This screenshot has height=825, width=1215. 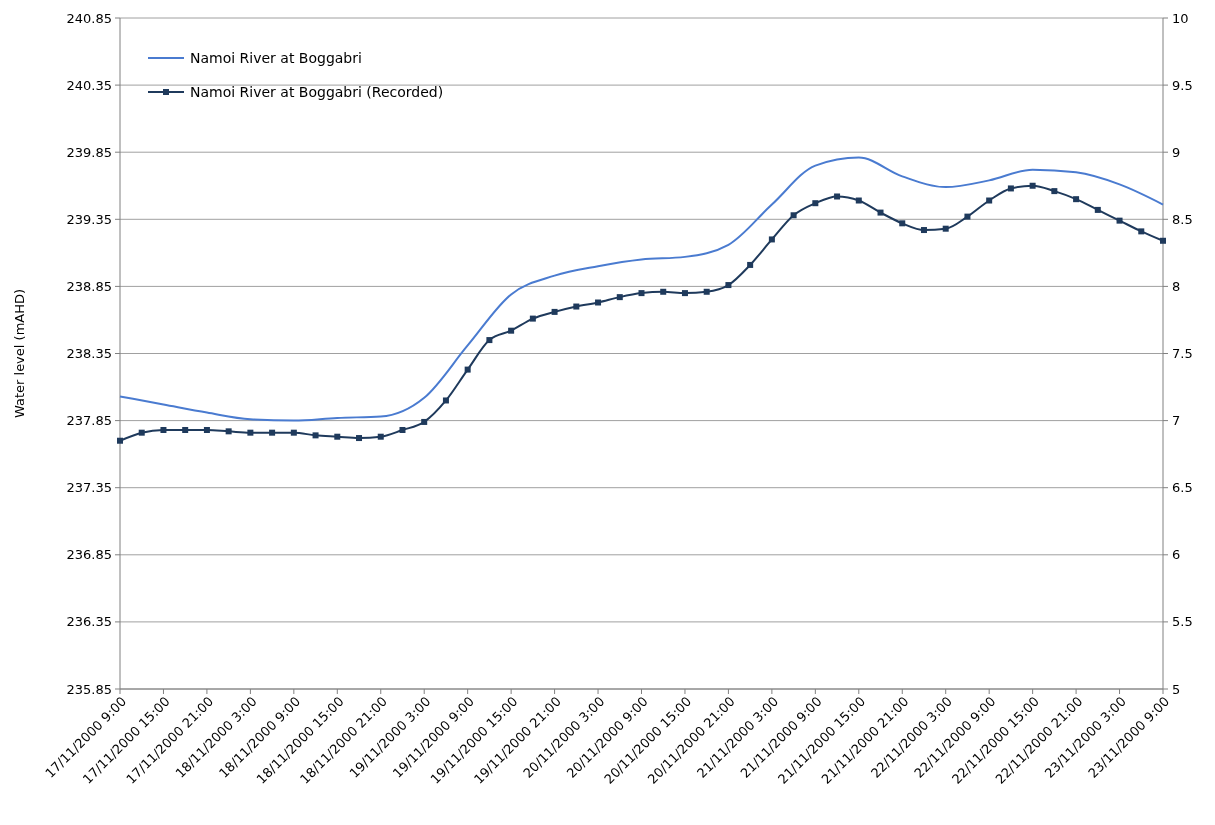 I want to click on y-tick-label: 237.35, so click(x=89, y=488).